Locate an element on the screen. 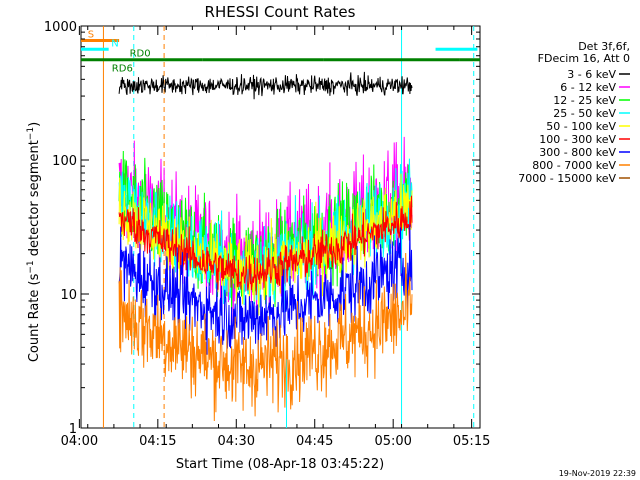  state-label: RD0 is located at coordinates (140, 54).